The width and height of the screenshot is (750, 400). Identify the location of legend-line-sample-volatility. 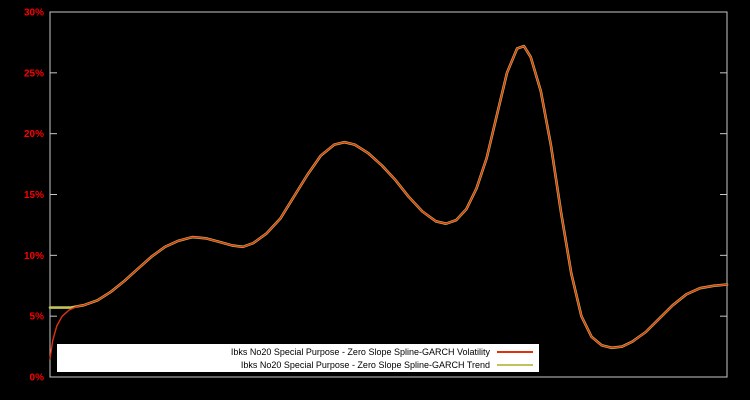
(515, 351).